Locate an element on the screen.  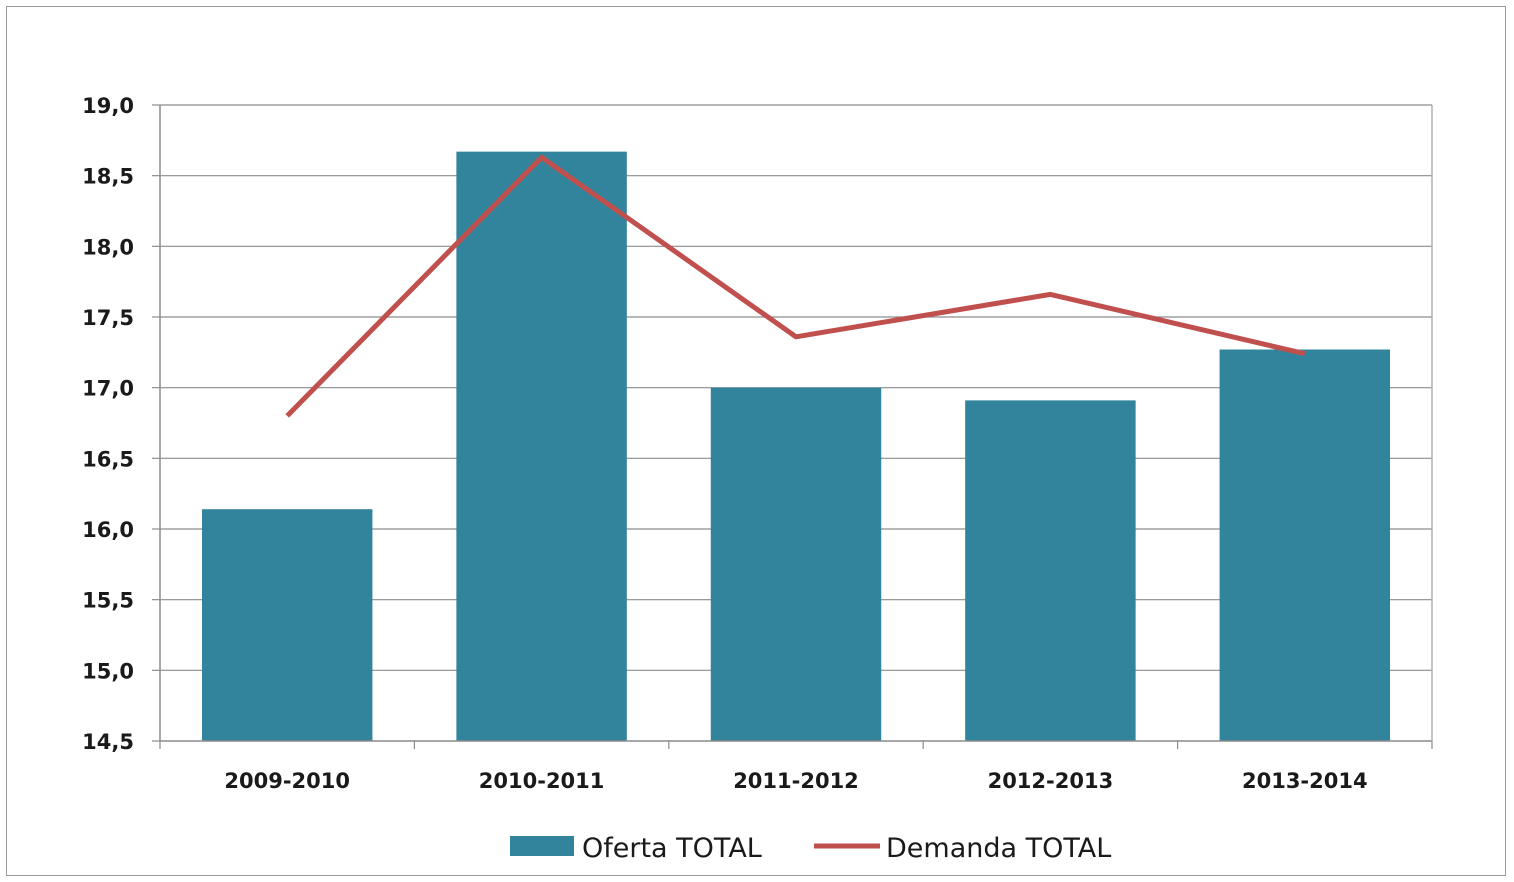
y-tick-label: 18,0 is located at coordinates (108, 247).